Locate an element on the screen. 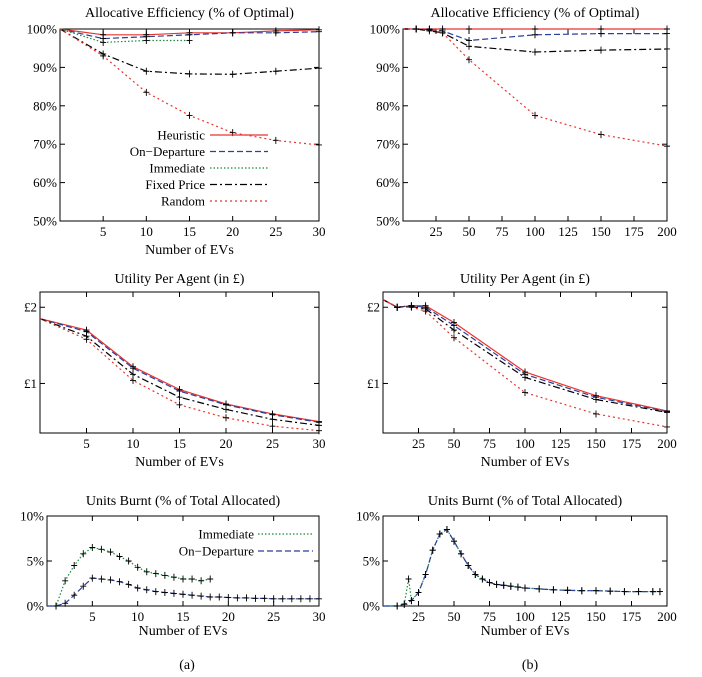  y-tick-label: 80% is located at coordinates (45, 105).